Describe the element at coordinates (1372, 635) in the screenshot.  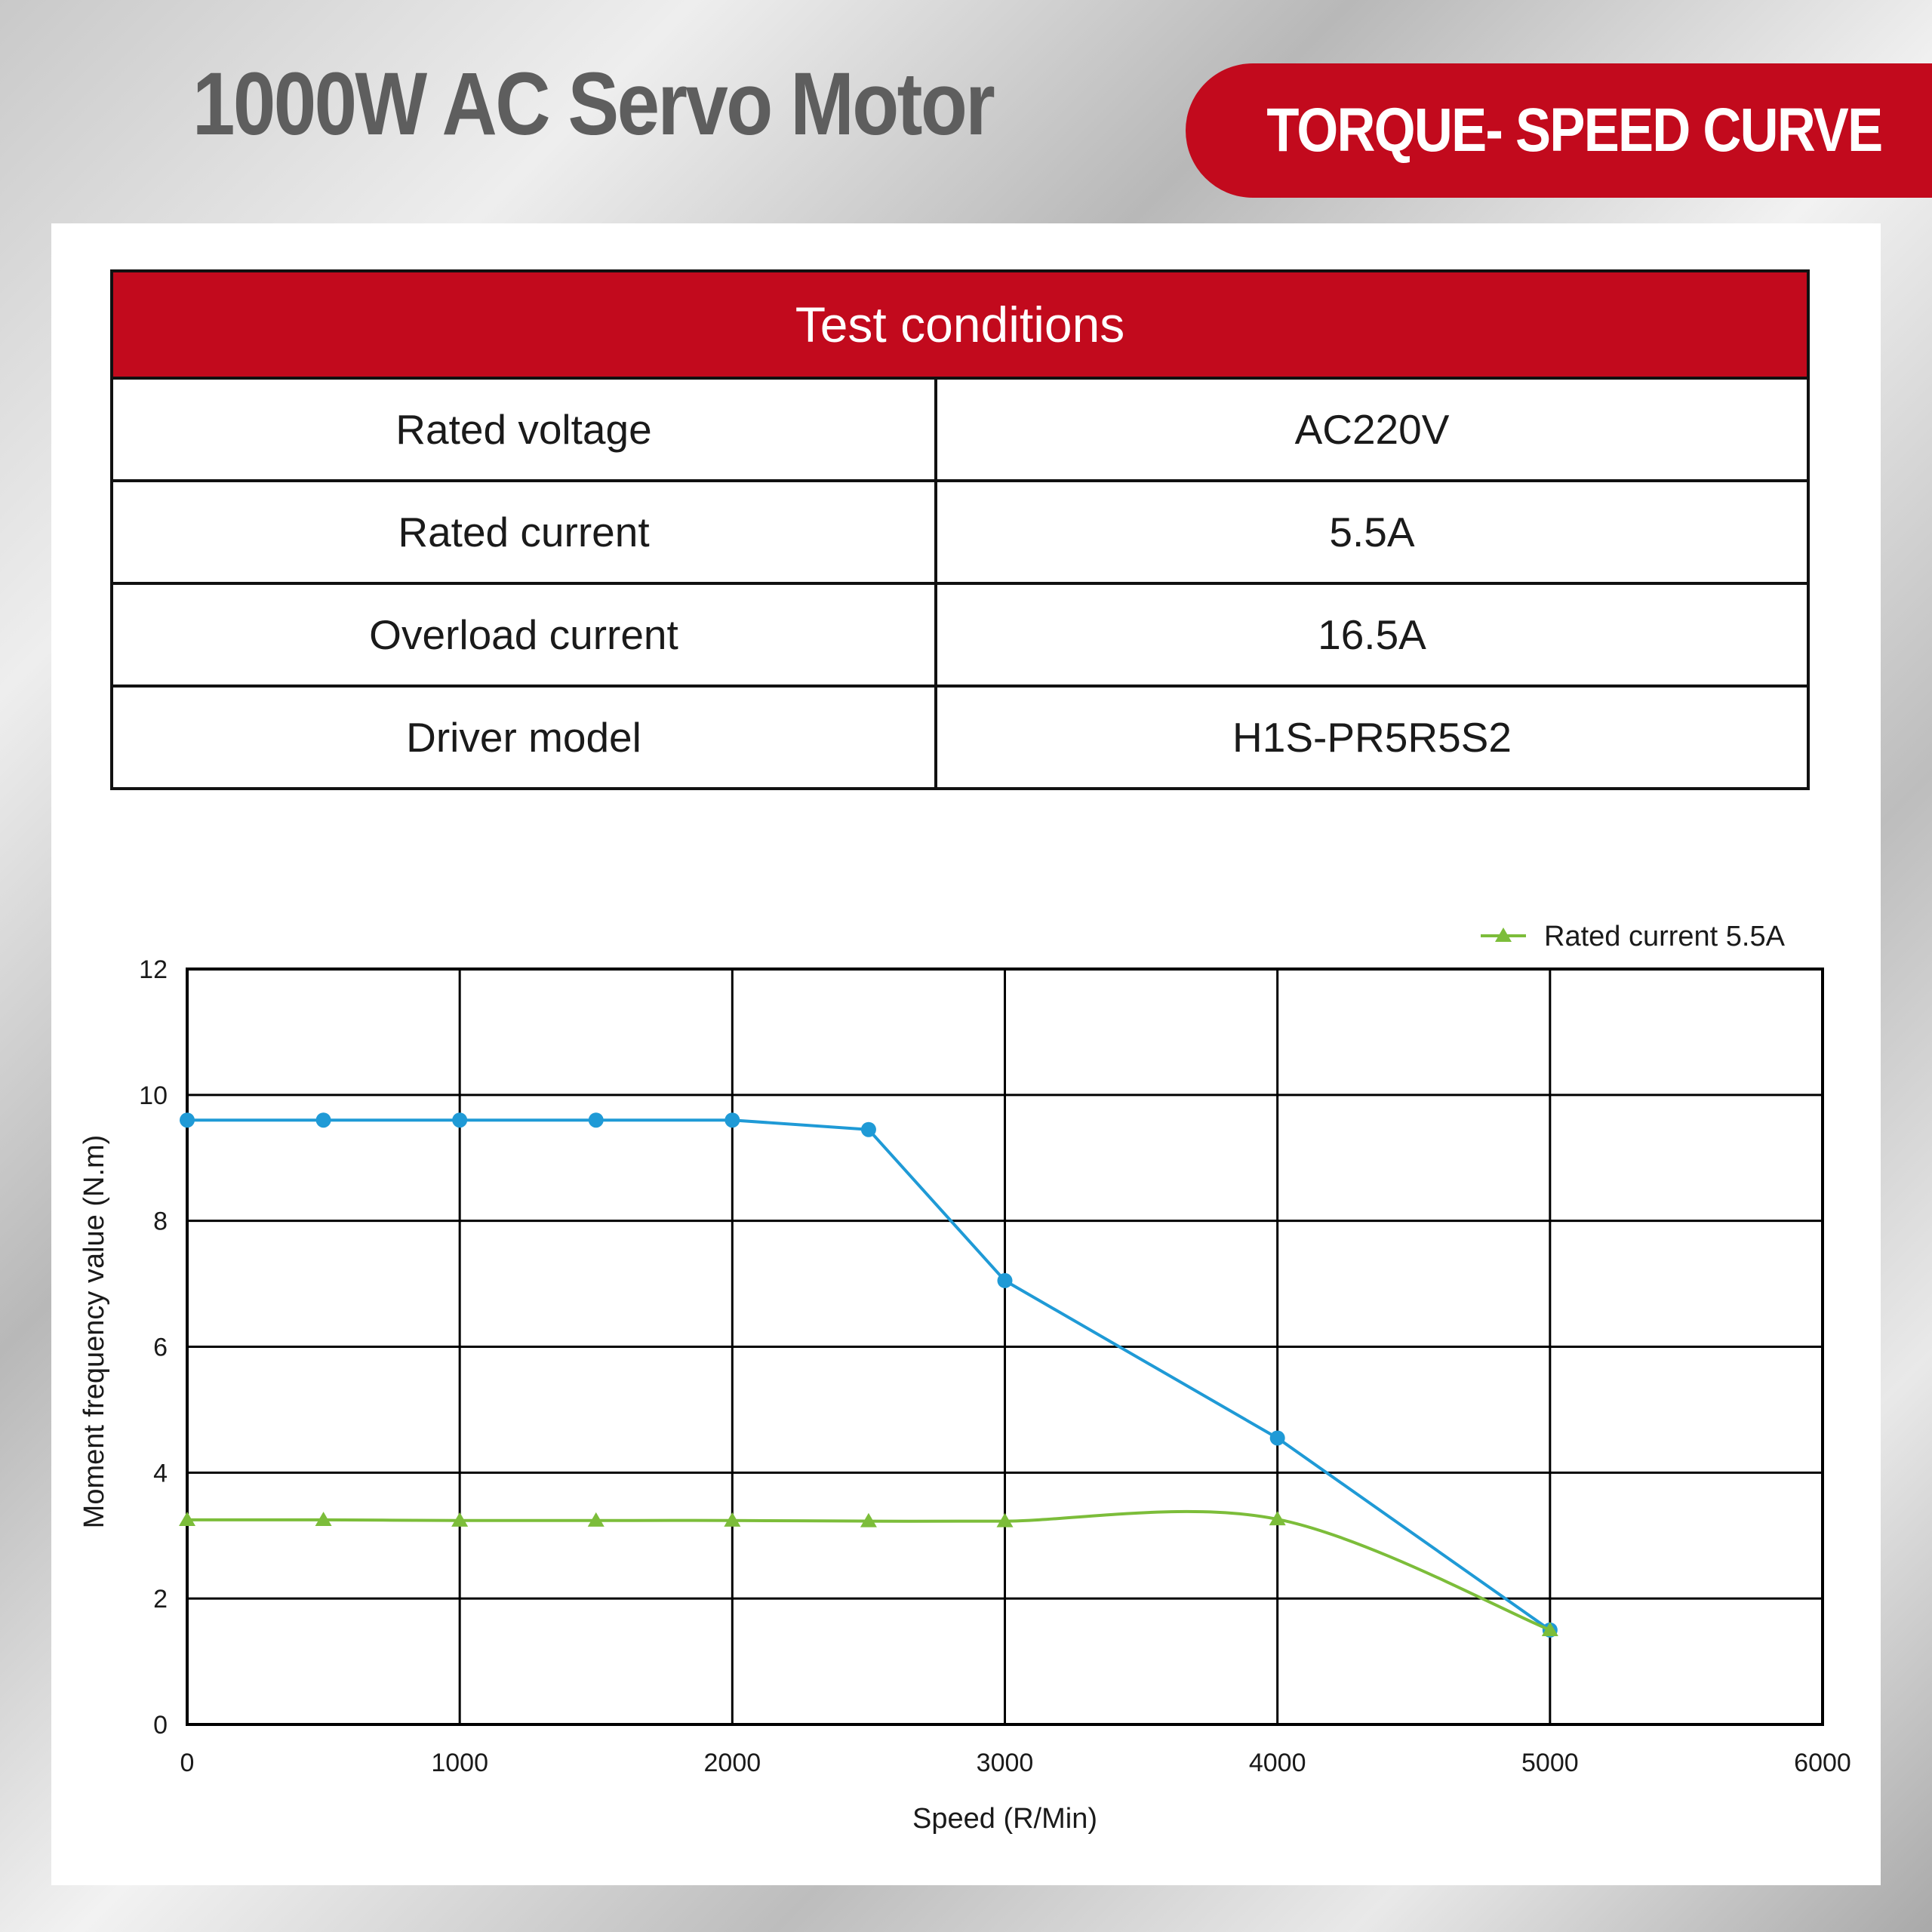
I see `condition-value: 16.5A` at that location.